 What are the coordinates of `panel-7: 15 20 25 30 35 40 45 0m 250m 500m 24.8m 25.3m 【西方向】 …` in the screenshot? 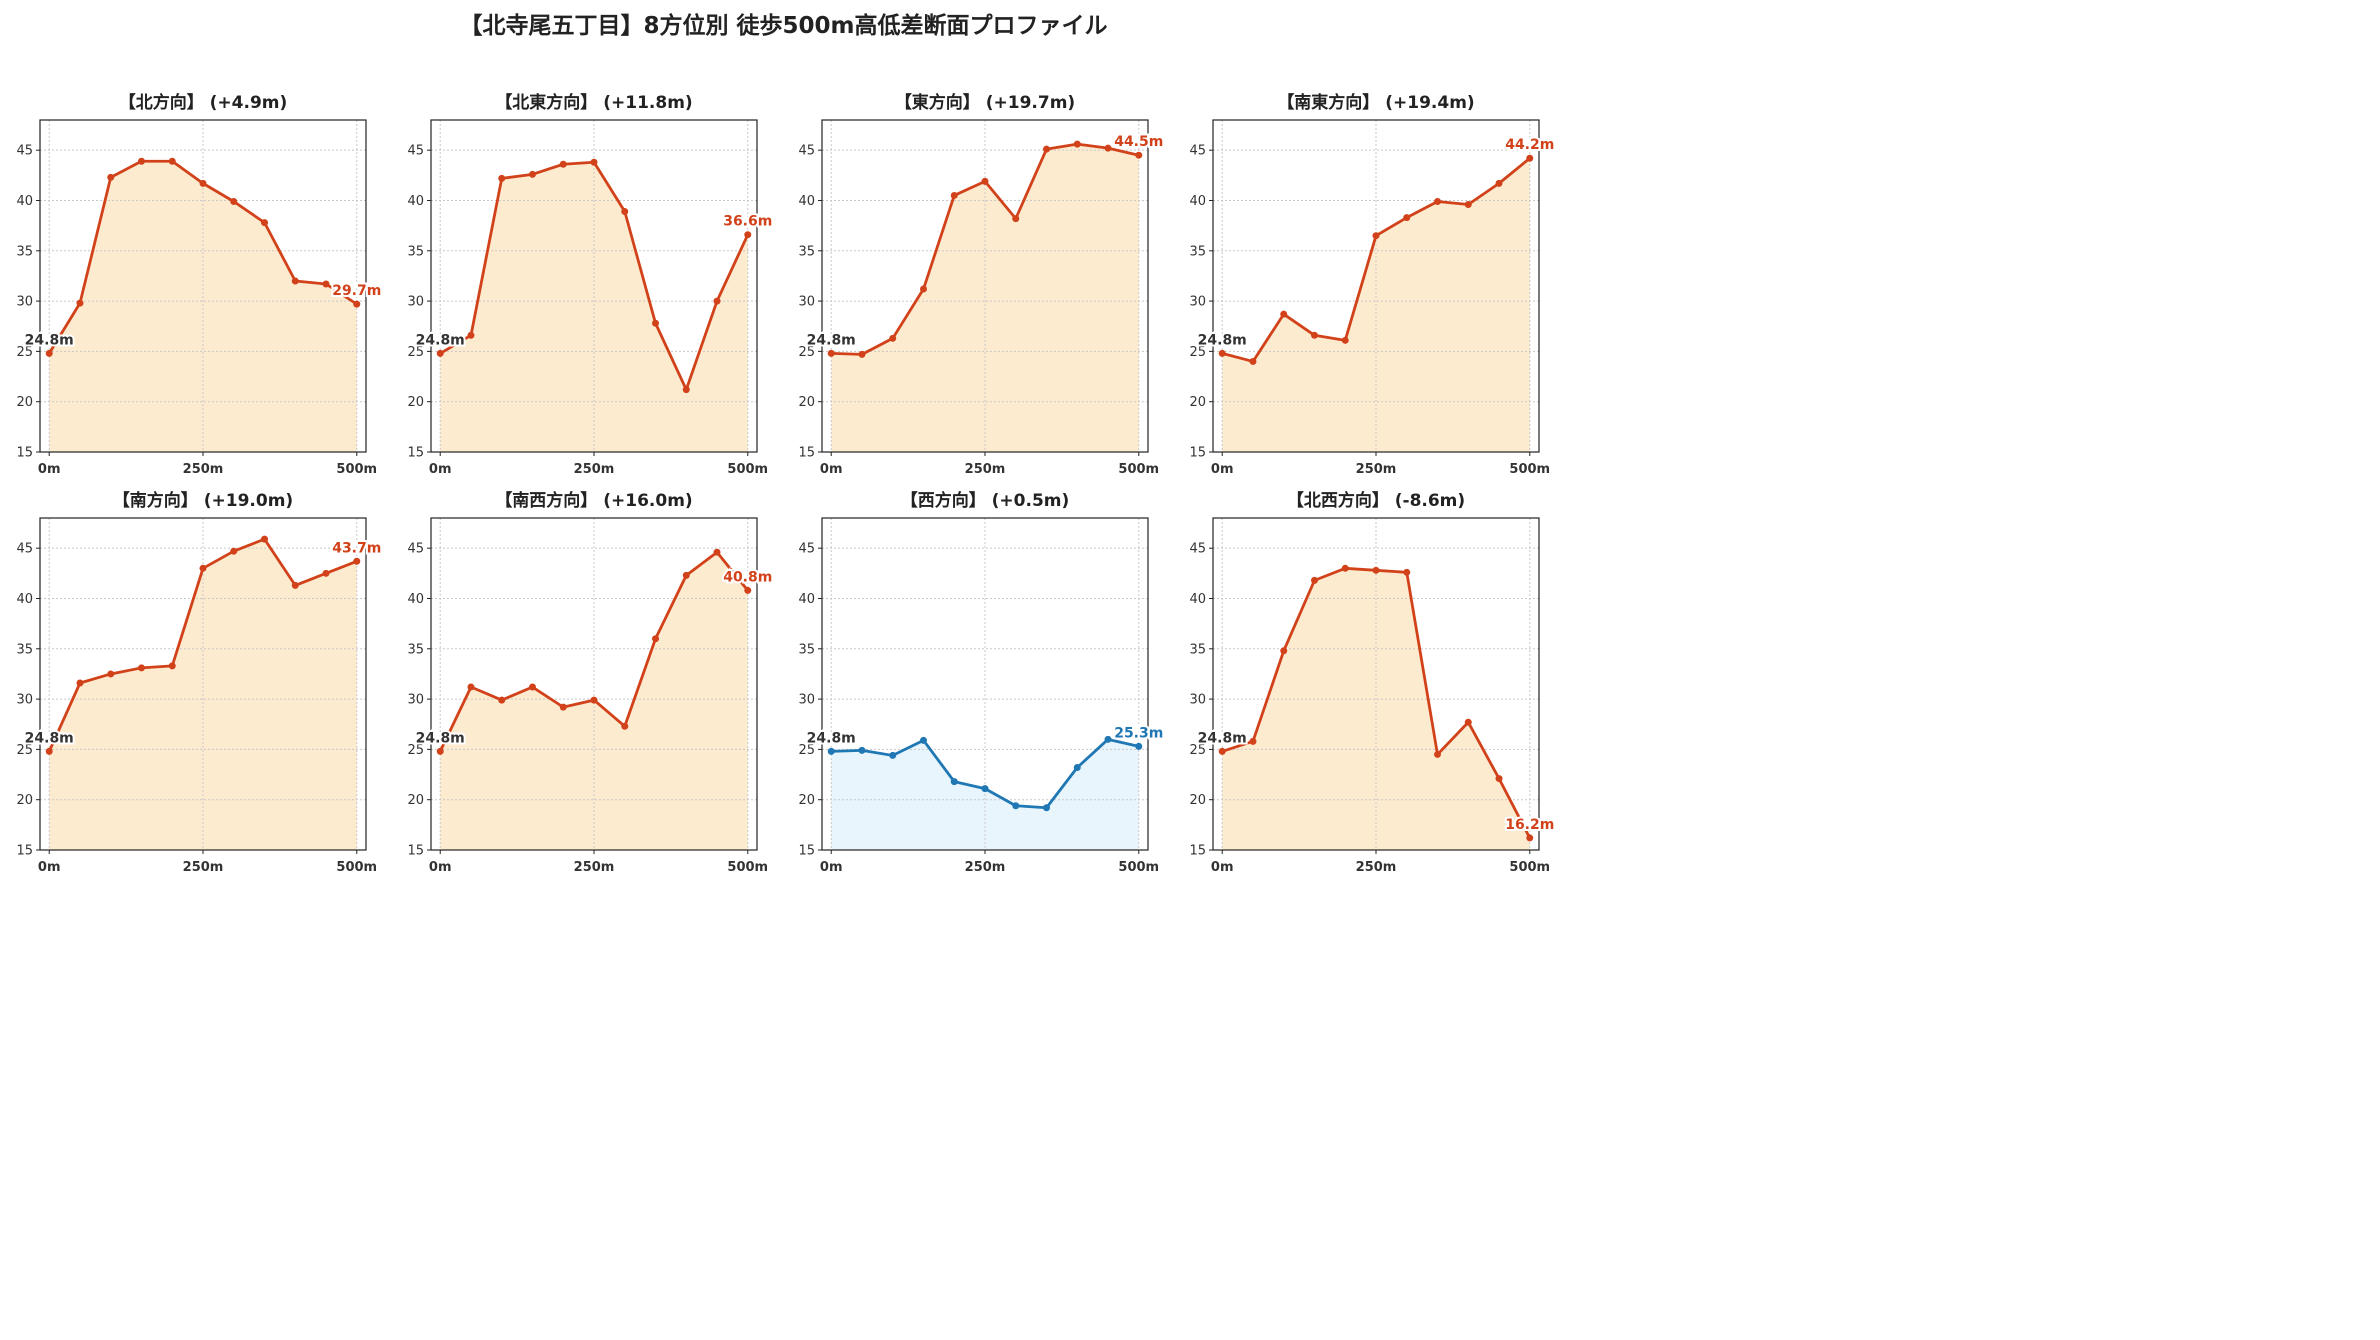 It's located at (981, 682).